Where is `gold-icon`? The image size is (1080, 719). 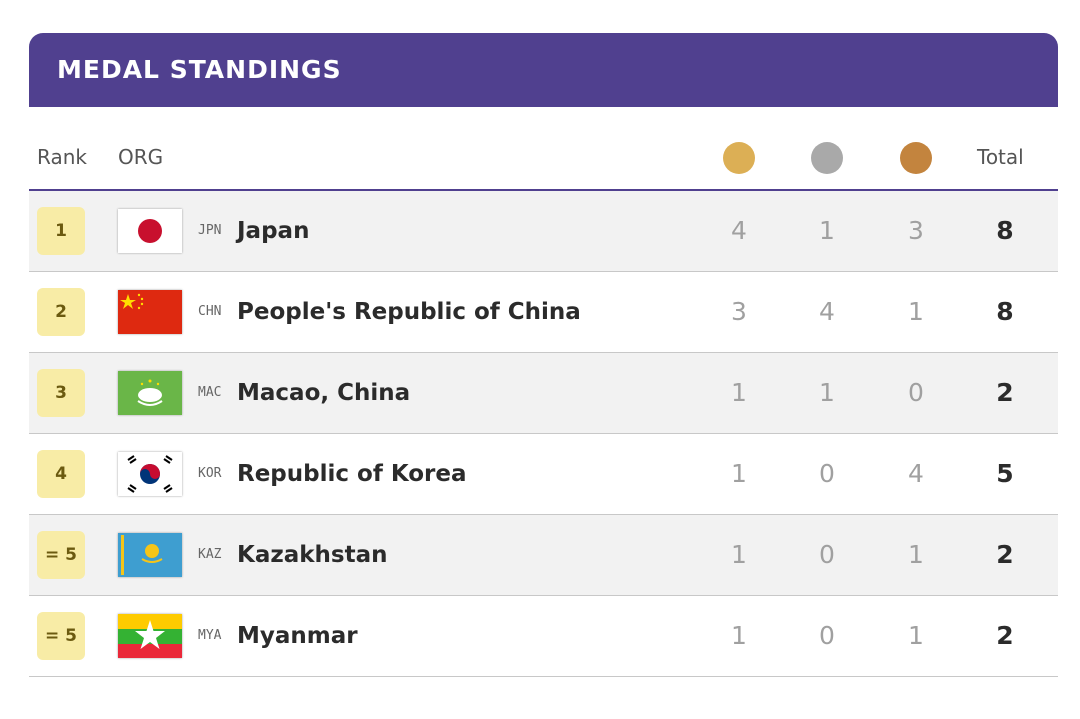
gold-icon is located at coordinates (739, 158).